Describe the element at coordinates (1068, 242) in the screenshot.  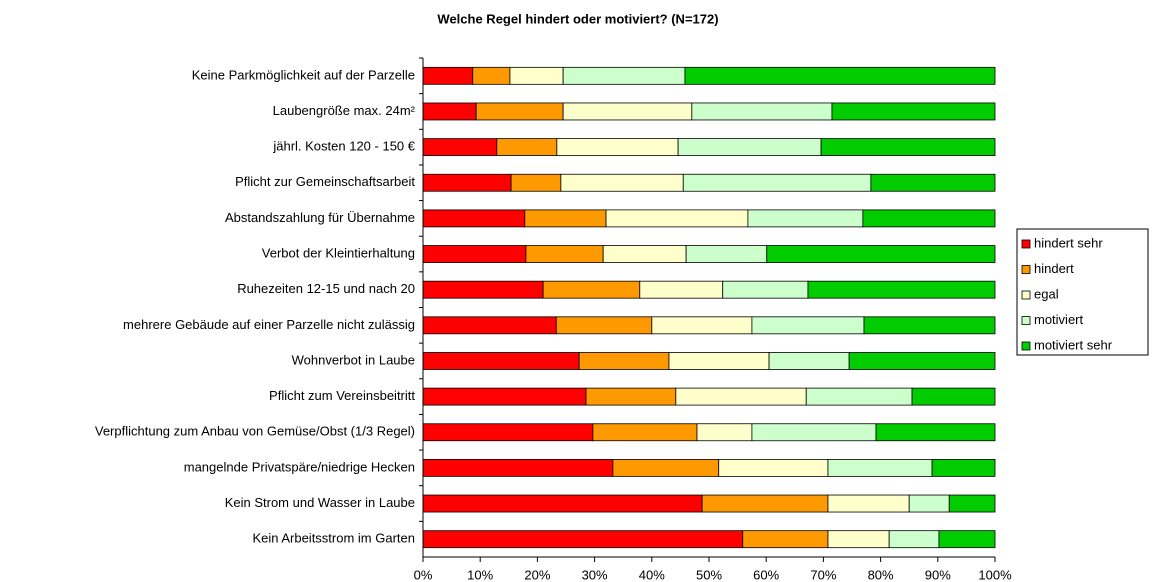
I see `legend-label: hindert sehr` at that location.